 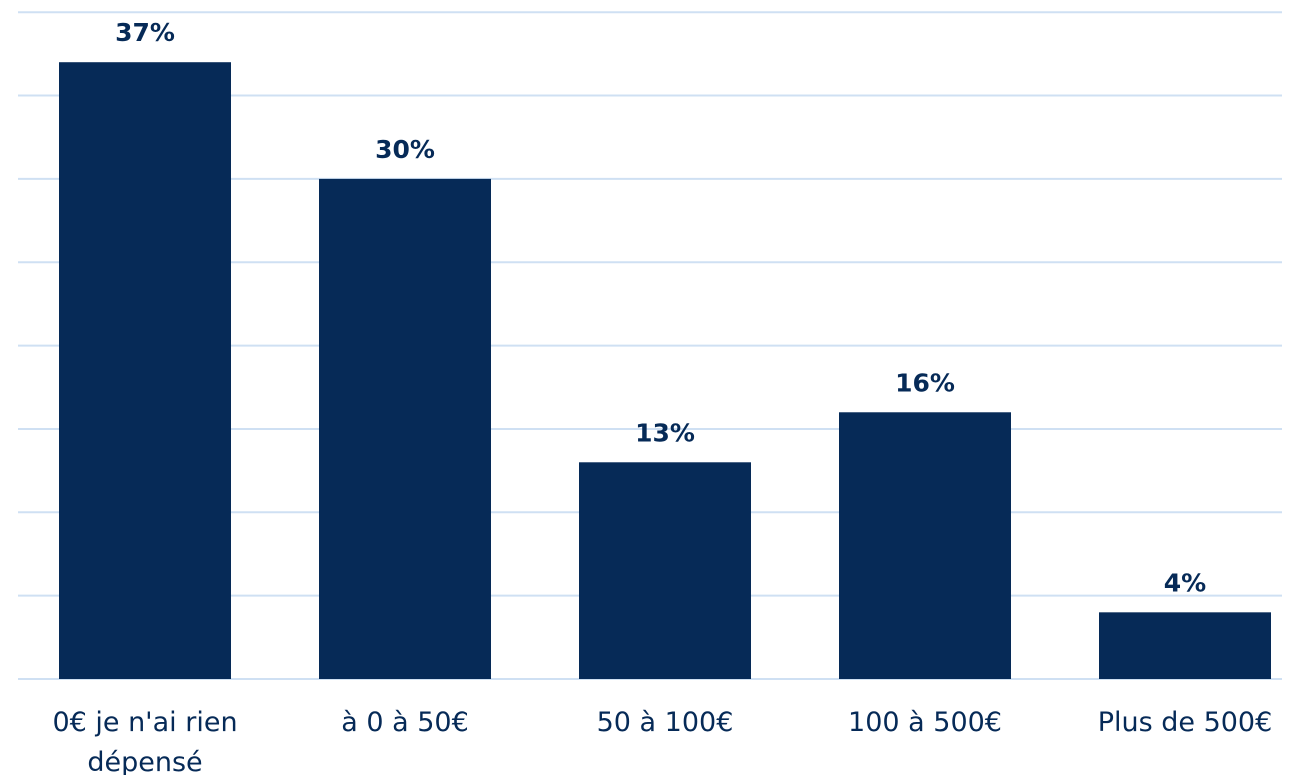 What do you see at coordinates (665, 432) in the screenshot?
I see `value-label: 13%` at bounding box center [665, 432].